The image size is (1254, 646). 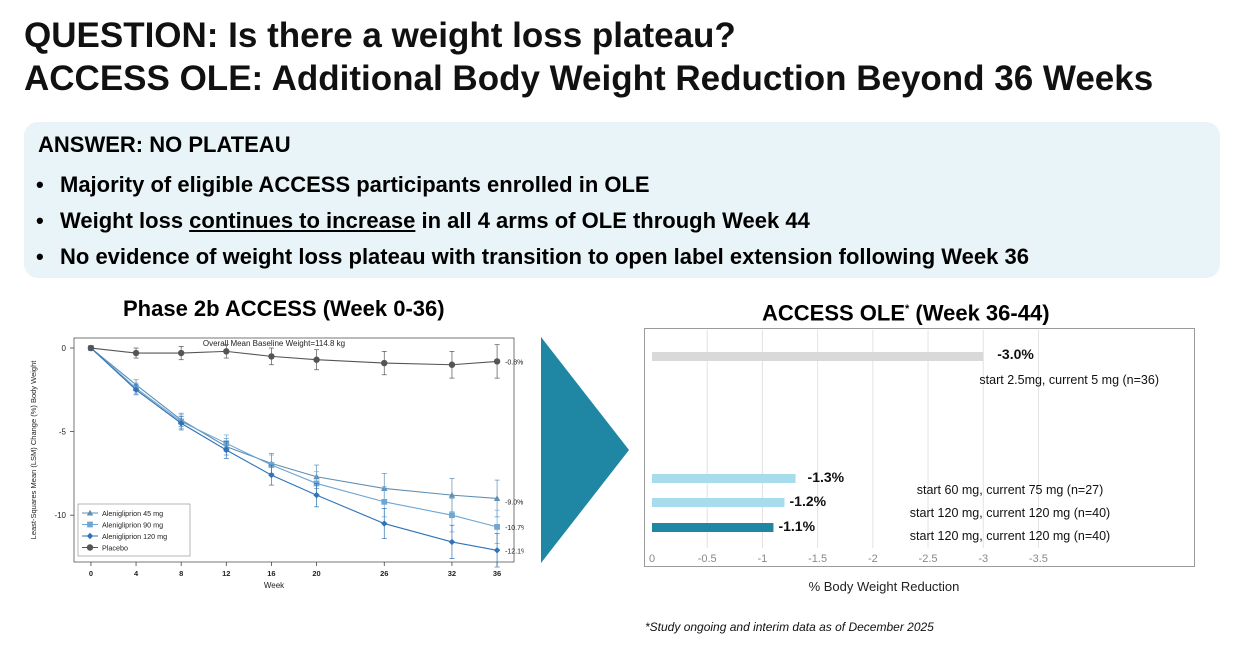 What do you see at coordinates (274, 585) in the screenshot?
I see `x-axis-label: Week` at bounding box center [274, 585].